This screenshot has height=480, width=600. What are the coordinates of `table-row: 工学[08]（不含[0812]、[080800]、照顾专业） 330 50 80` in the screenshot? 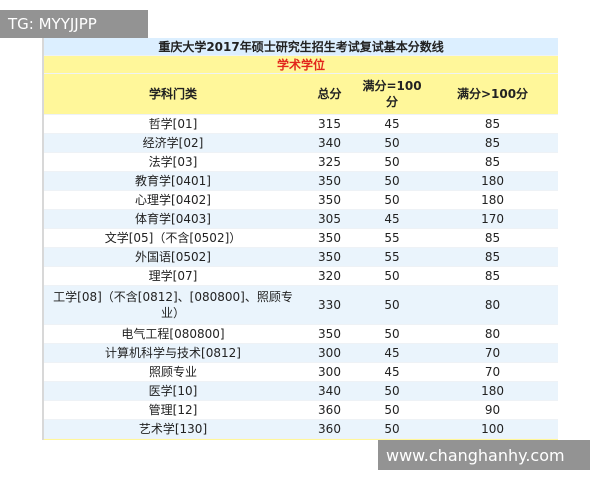 It's located at (301, 305).